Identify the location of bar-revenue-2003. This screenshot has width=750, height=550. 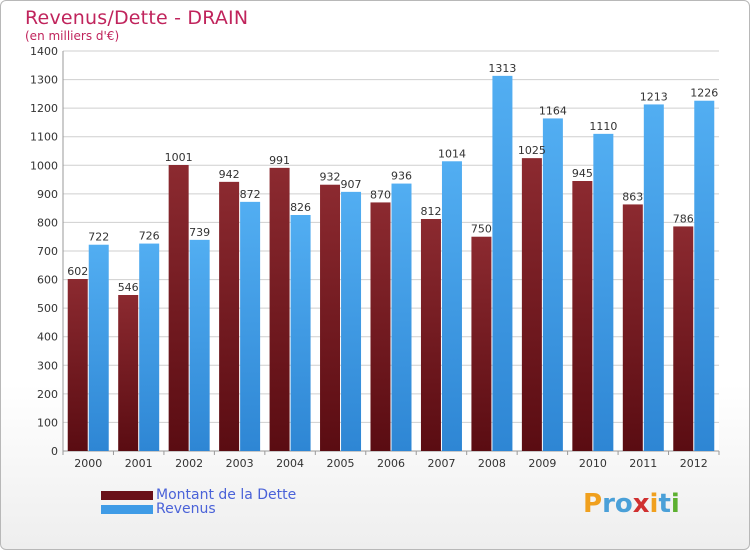
(250, 326).